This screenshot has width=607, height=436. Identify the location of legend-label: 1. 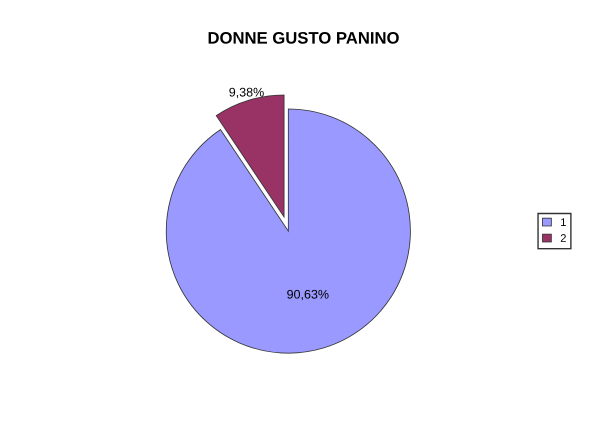
(563, 222).